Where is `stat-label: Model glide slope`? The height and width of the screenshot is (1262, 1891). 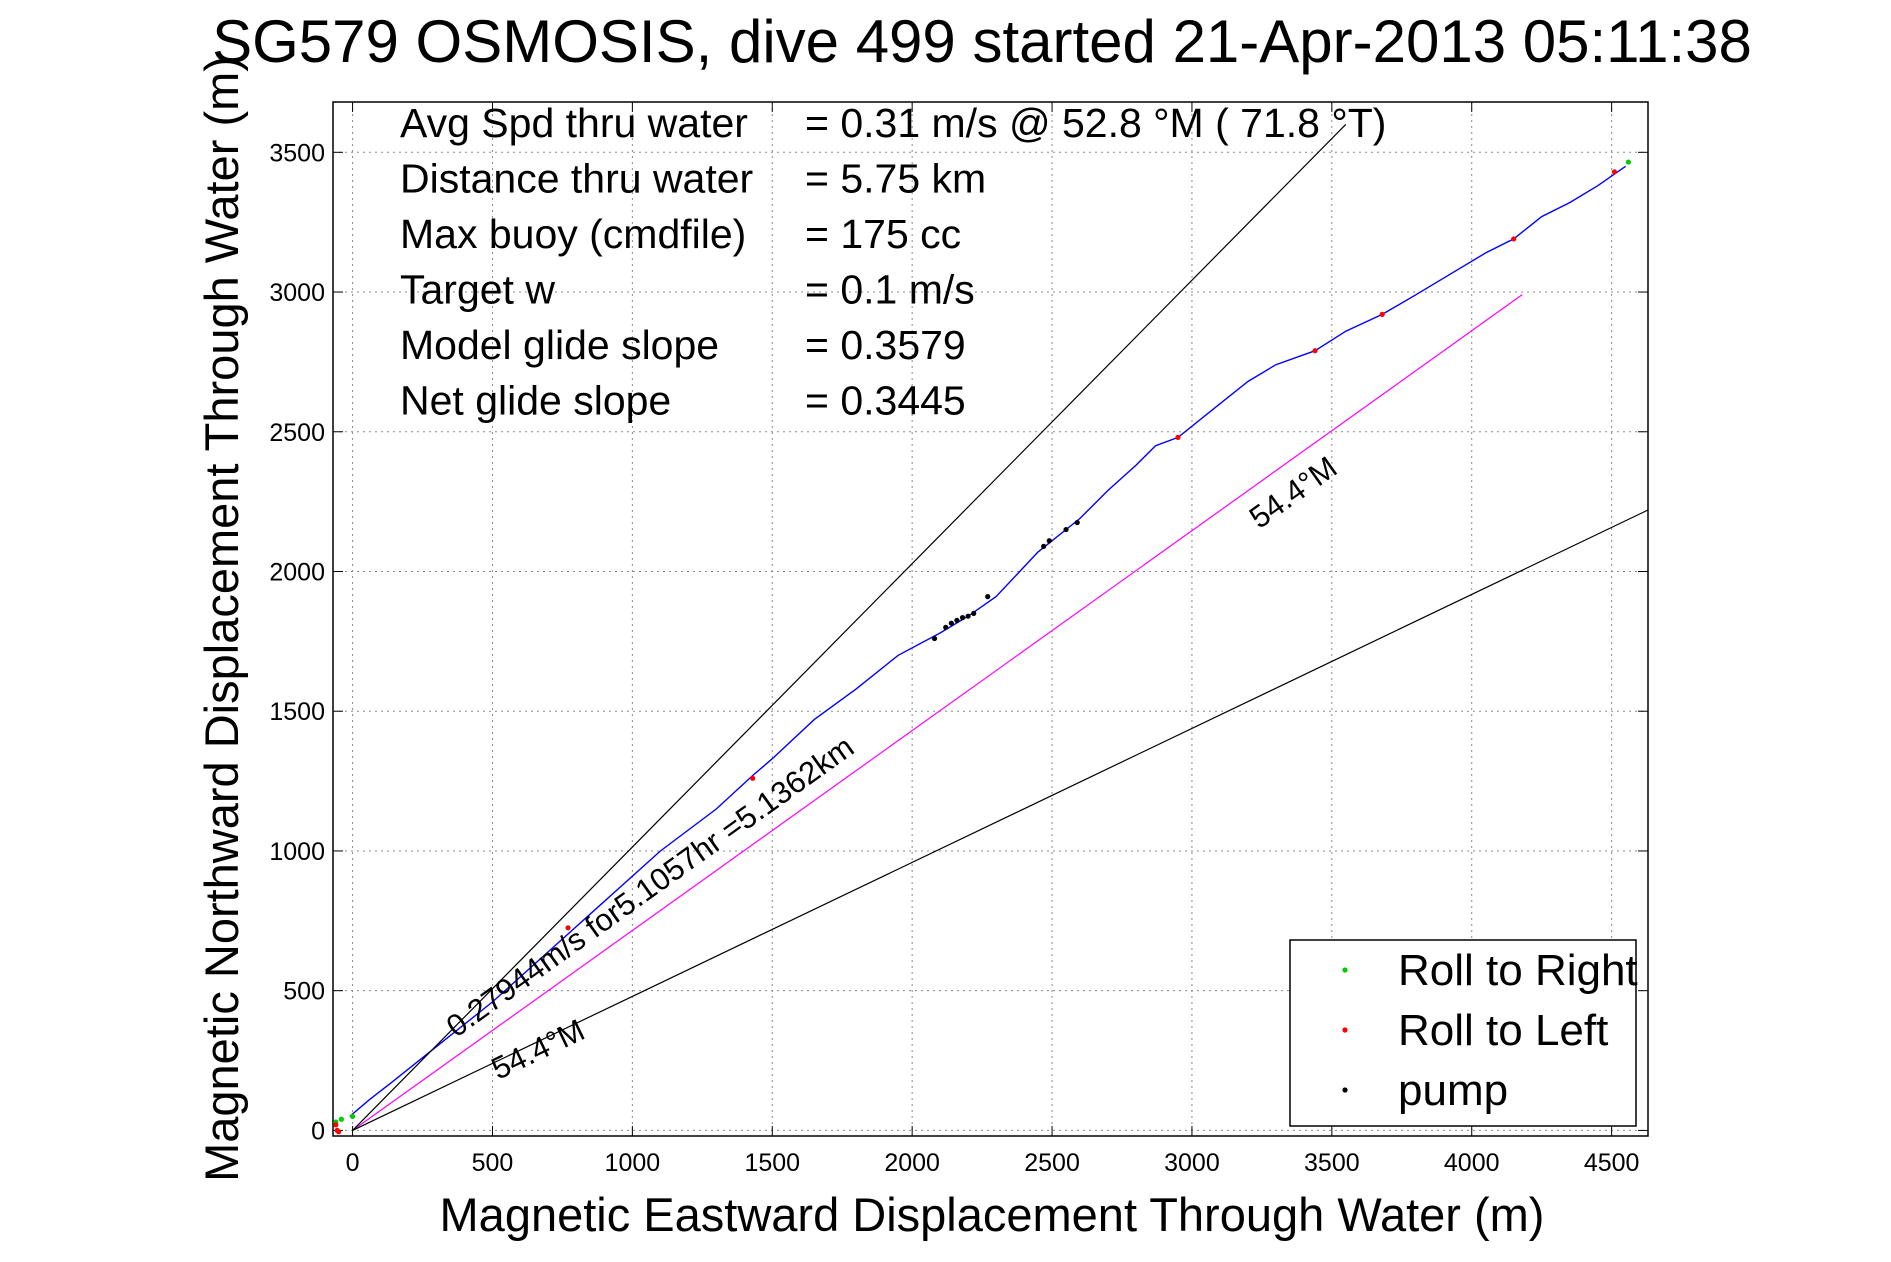
stat-label: Model glide slope is located at coordinates (559, 345).